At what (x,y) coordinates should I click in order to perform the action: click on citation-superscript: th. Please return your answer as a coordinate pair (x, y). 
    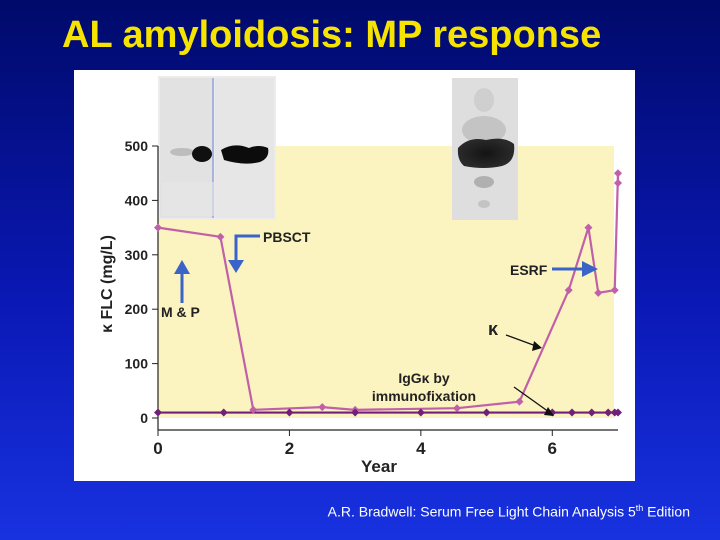
    Looking at the image, I should click on (639, 508).